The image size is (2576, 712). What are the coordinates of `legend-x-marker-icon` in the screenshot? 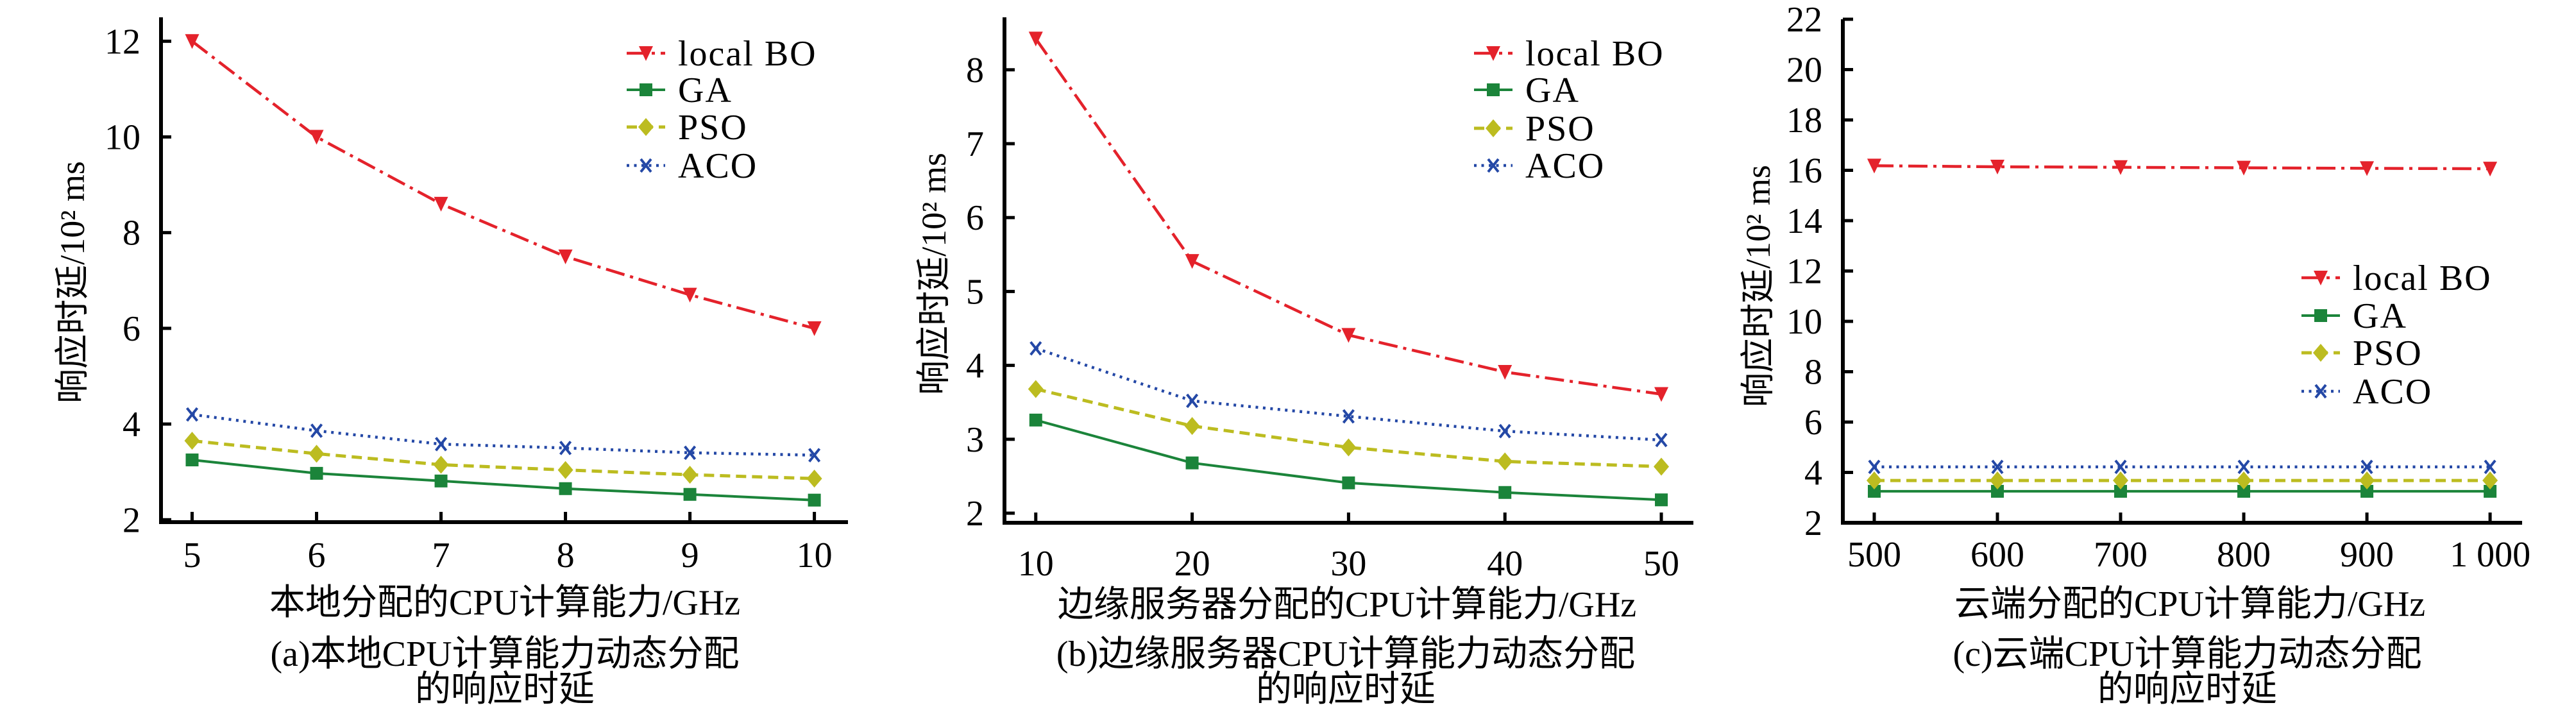 It's located at (2320, 391).